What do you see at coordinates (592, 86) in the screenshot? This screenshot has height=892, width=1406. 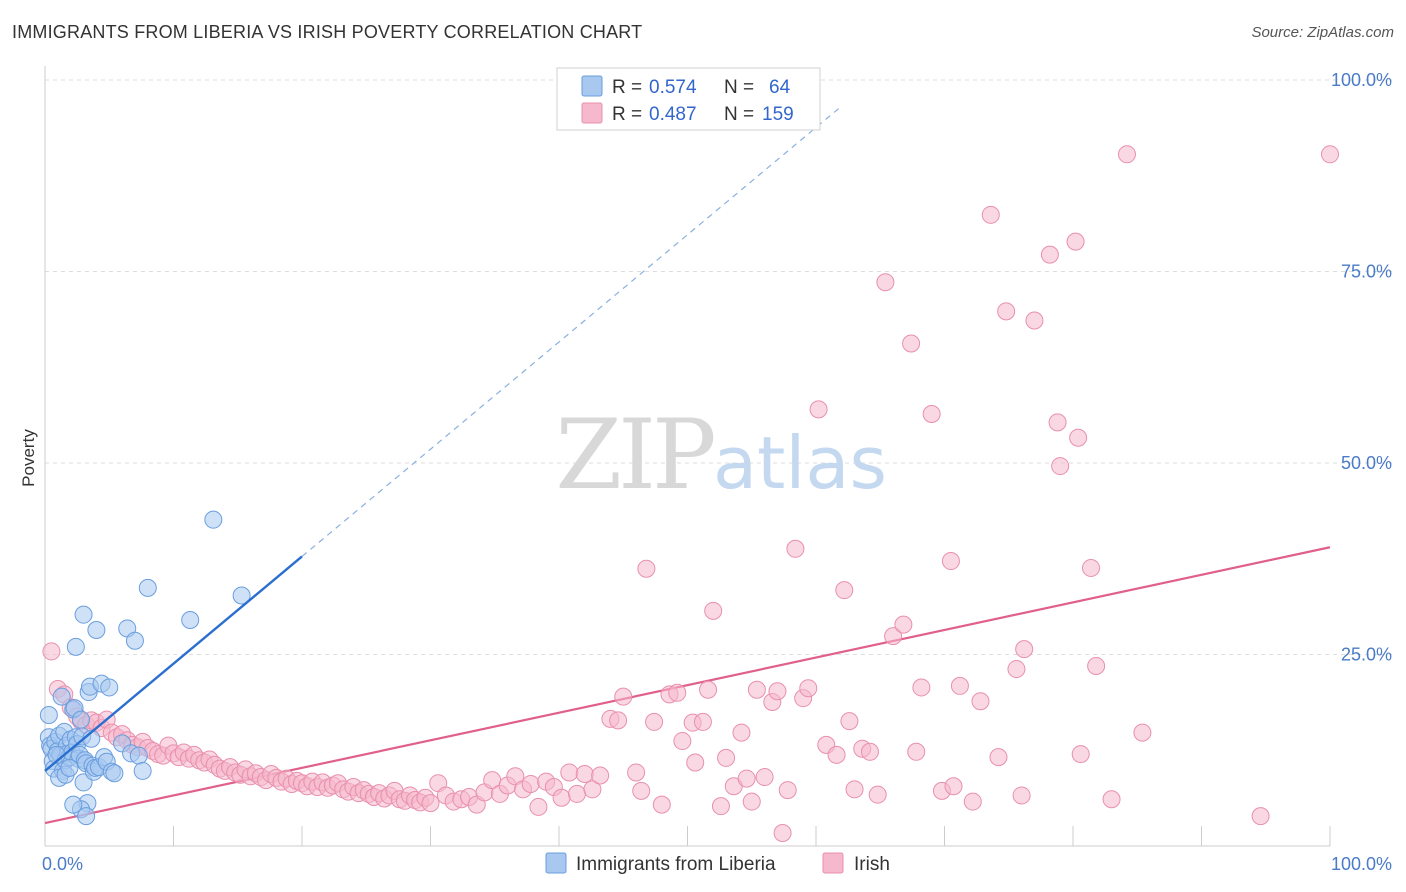 I see `legend-blue-swatch` at bounding box center [592, 86].